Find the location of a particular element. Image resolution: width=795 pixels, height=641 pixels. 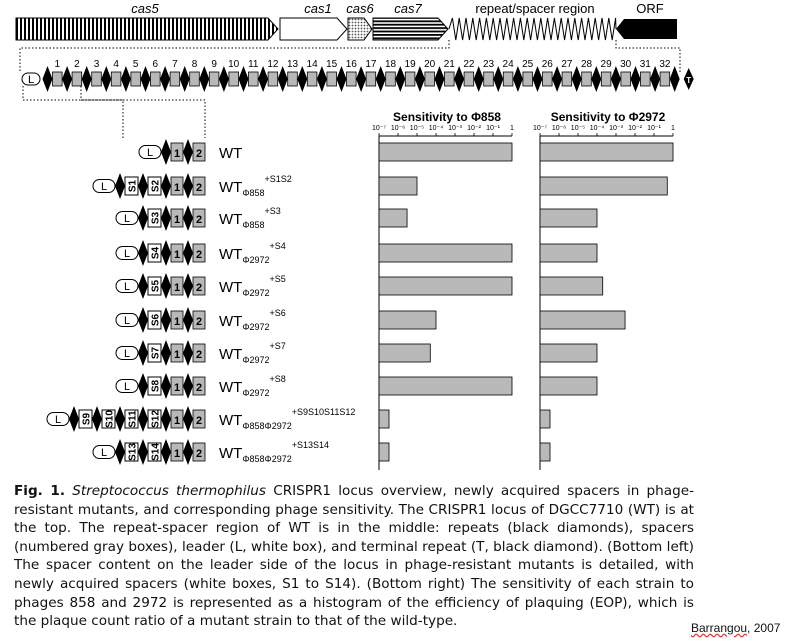

sensitivity-chart: 10⁻⁷ 10⁻⁶ 10⁻⁵ 10⁻⁴ 10⁻³ 10⁻² 10⁻¹ 1 is located at coordinates (443, 297).